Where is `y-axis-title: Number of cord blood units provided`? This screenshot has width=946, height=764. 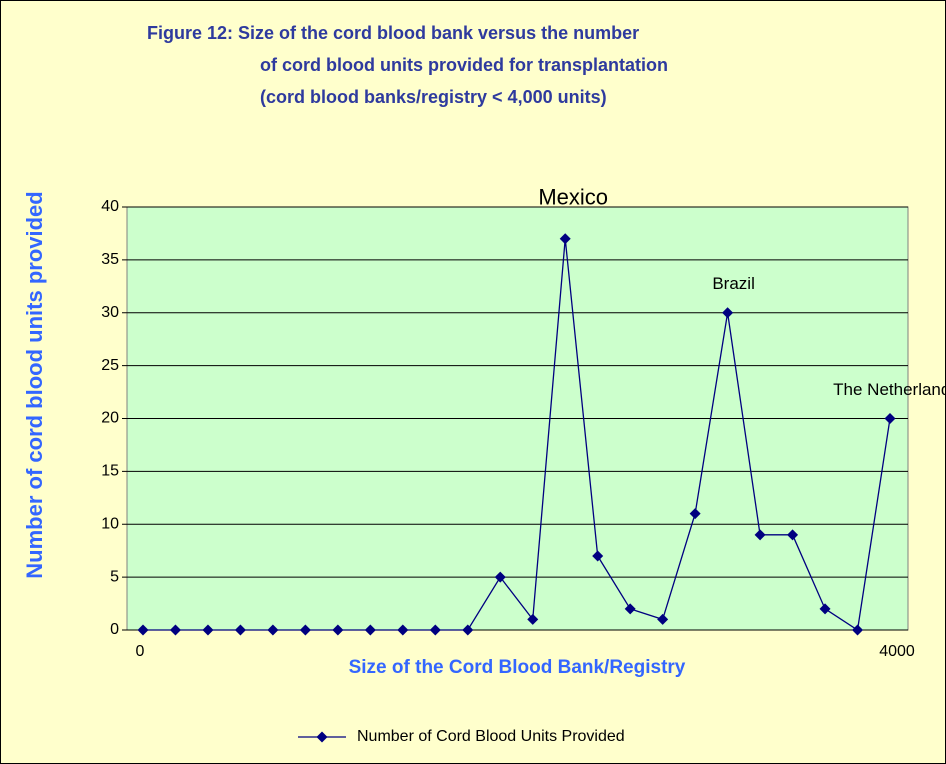 y-axis-title: Number of cord blood units provided is located at coordinates (34, 384).